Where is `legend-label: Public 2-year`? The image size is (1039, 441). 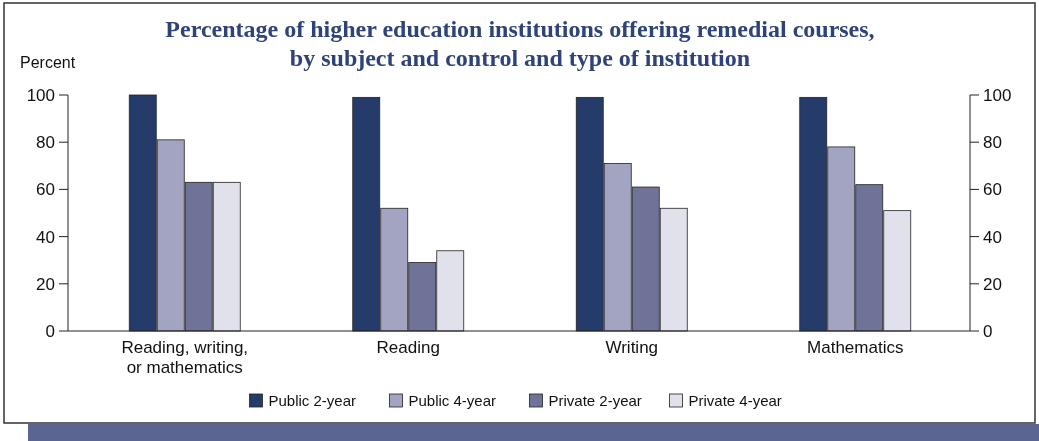 legend-label: Public 2-year is located at coordinates (312, 400).